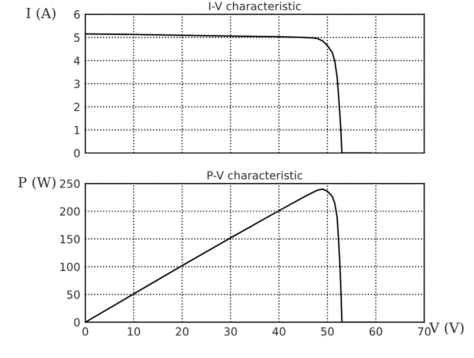 This screenshot has height=358, width=474. Describe the element at coordinates (77, 130) in the screenshot. I see `y-tick-label: 1` at that location.